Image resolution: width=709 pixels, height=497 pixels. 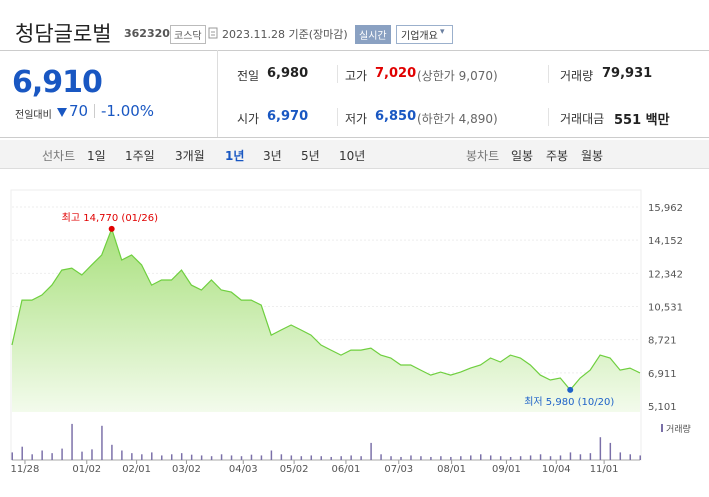 What do you see at coordinates (25, 469) in the screenshot?
I see `x-tick-label: 11/28` at bounding box center [25, 469].